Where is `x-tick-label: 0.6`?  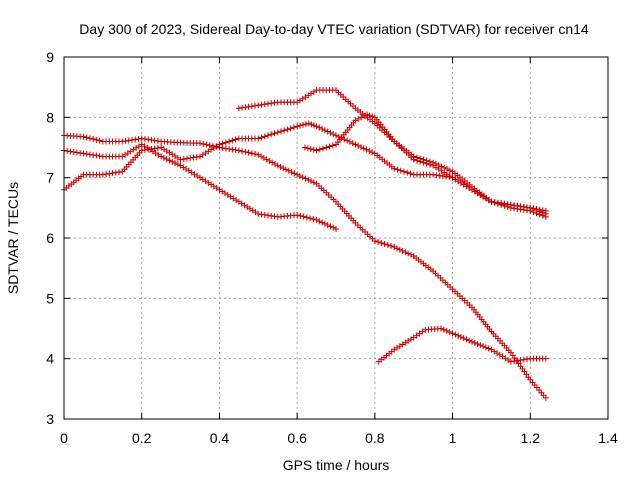
x-tick-label: 0.6 is located at coordinates (297, 438).